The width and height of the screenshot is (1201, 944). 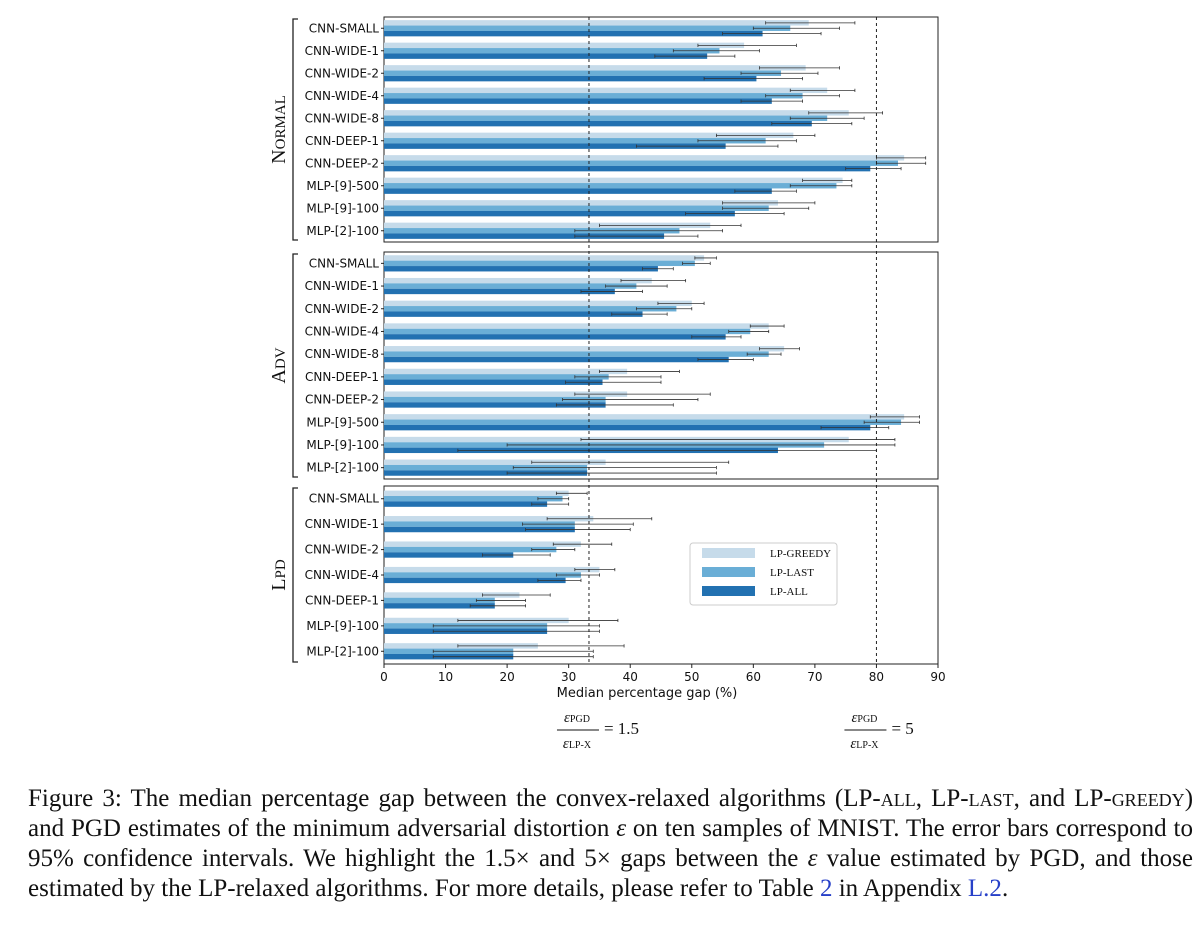 What do you see at coordinates (876, 677) in the screenshot?
I see `x-tick-label: 80` at bounding box center [876, 677].